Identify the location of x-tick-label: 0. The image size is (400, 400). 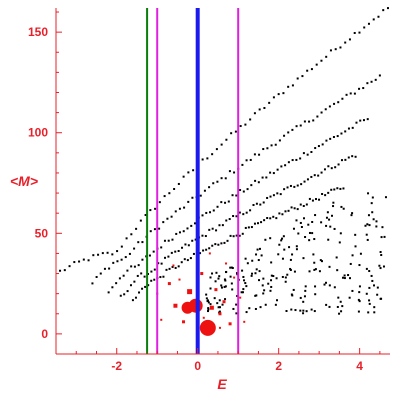
(197, 366).